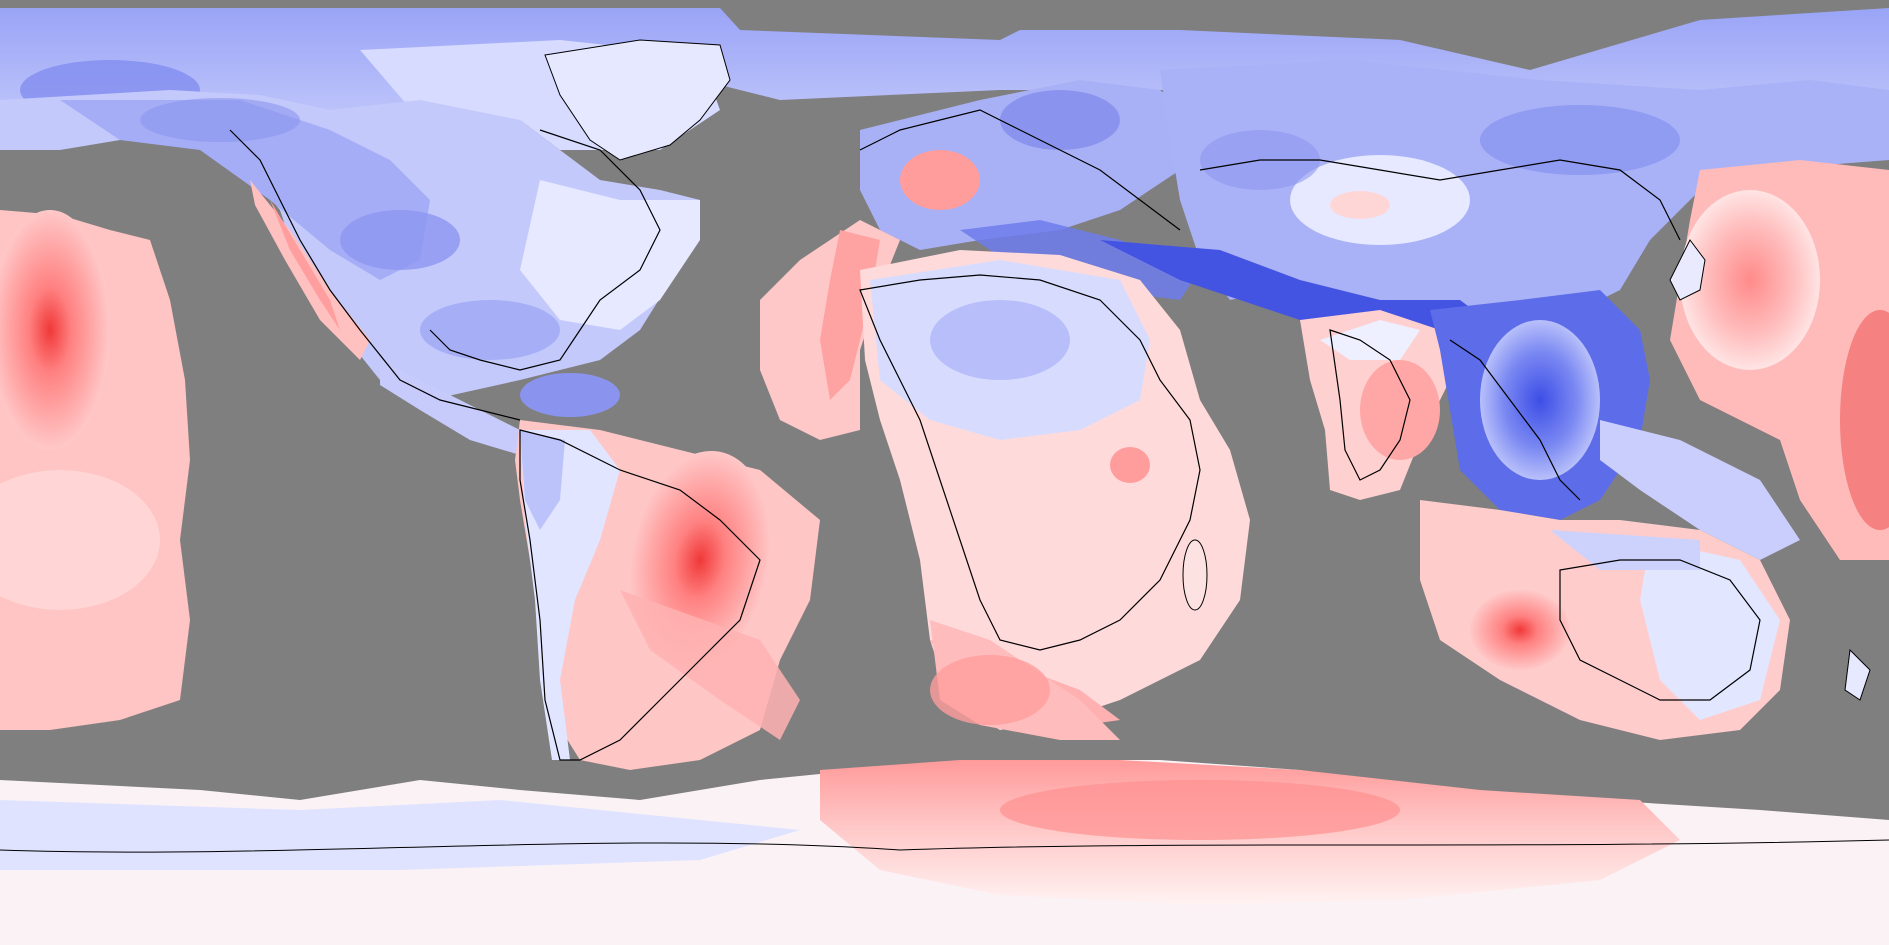 Image resolution: width=1889 pixels, height=945 pixels. I want to click on india, so click(1375, 405).